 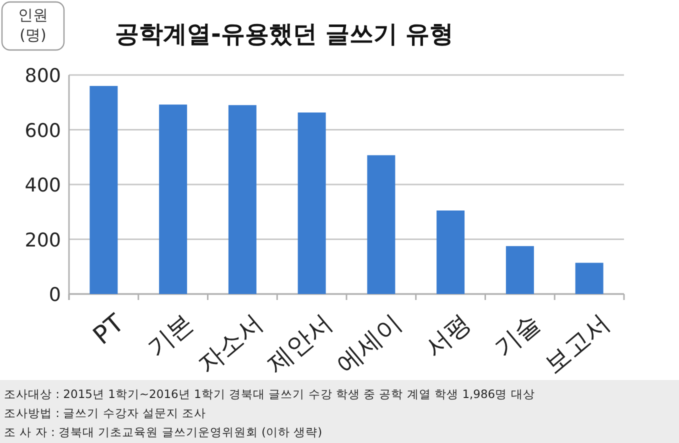 I want to click on x-tick-label: 서평, so click(x=447, y=335).